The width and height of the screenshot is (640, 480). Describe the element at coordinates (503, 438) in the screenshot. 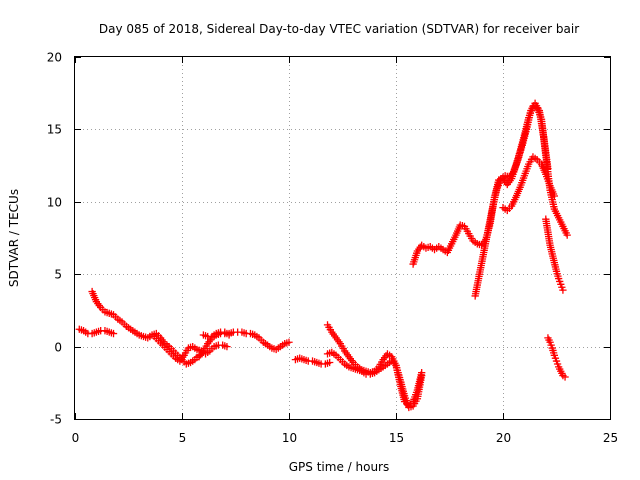

I see `x-tick-label: 20` at that location.